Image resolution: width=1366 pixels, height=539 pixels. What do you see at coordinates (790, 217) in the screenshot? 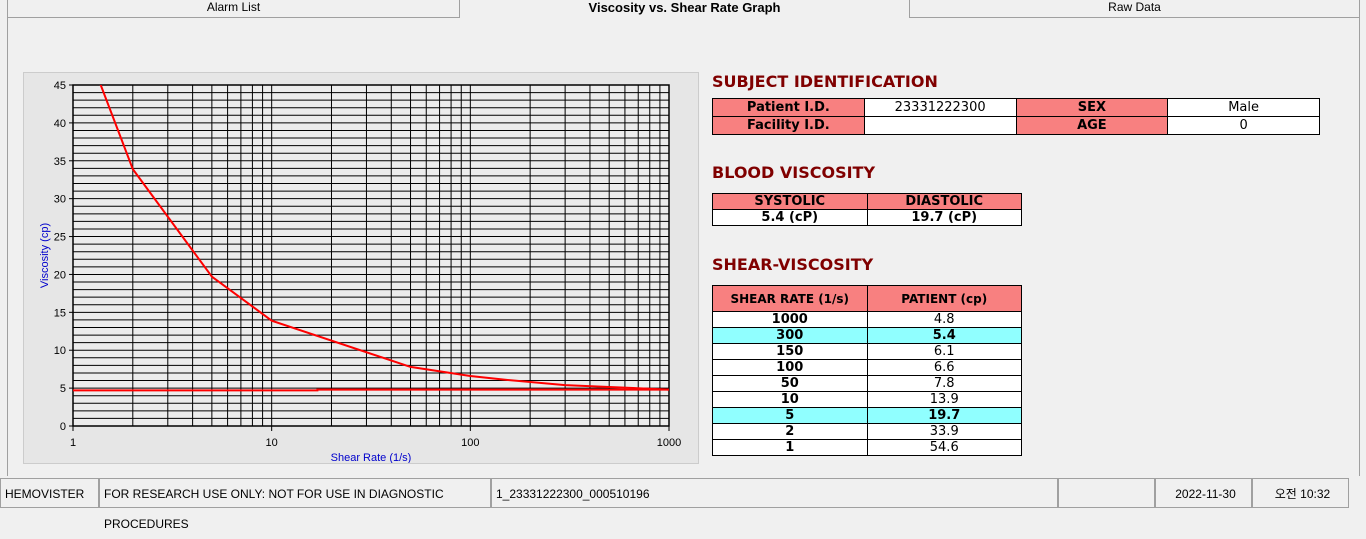
I see `systolic-value: 5.4 (cP)` at bounding box center [790, 217].